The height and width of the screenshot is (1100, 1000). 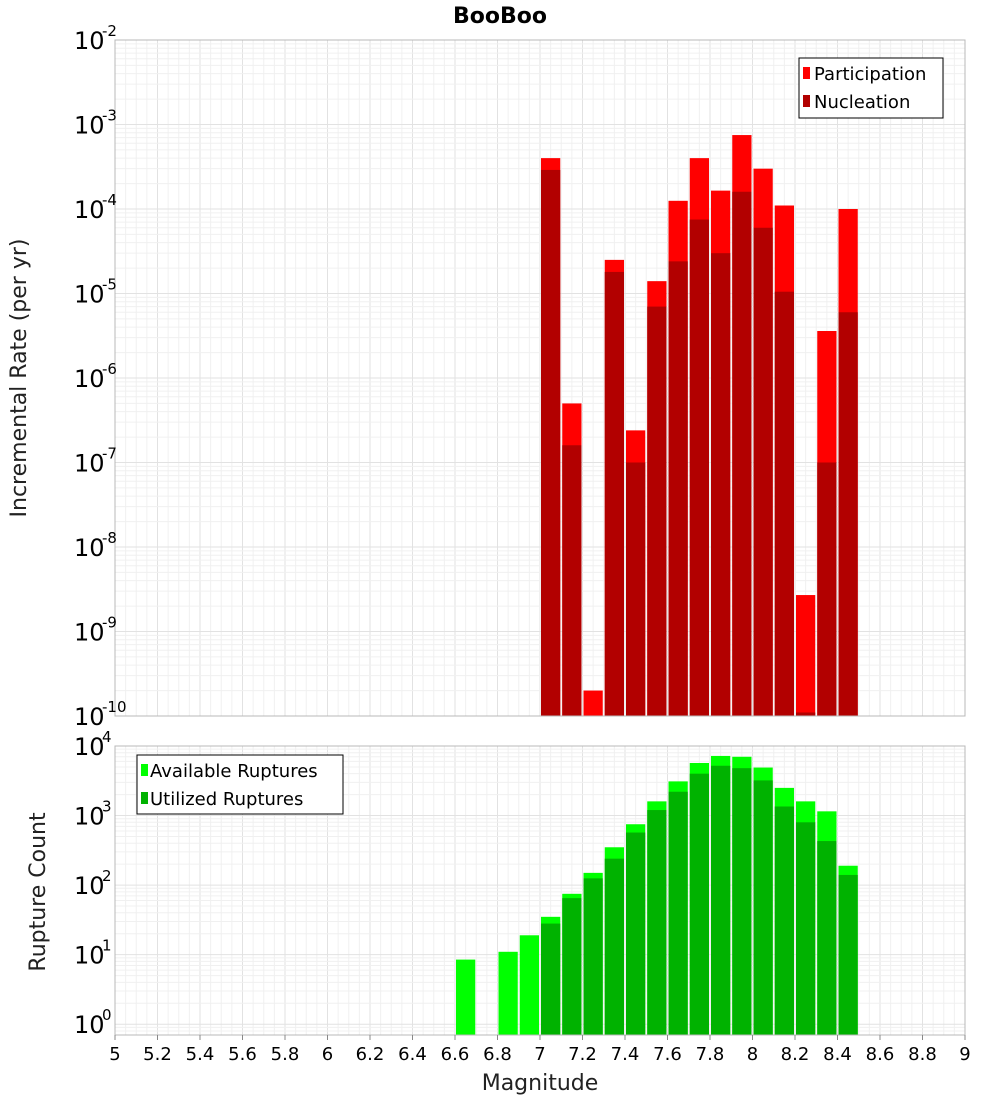 I want to click on y-tick-exponent: -9, so click(x=109, y=623).